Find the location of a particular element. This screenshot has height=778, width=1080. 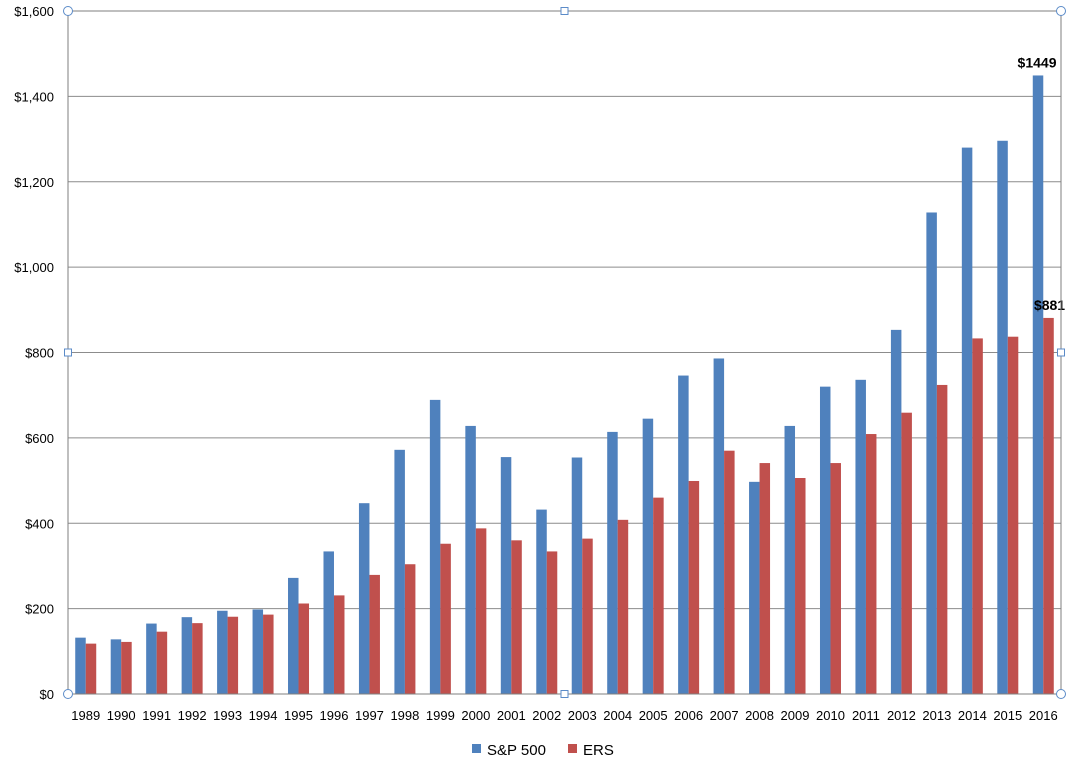

x-tick-label: 2009 is located at coordinates (795, 715).